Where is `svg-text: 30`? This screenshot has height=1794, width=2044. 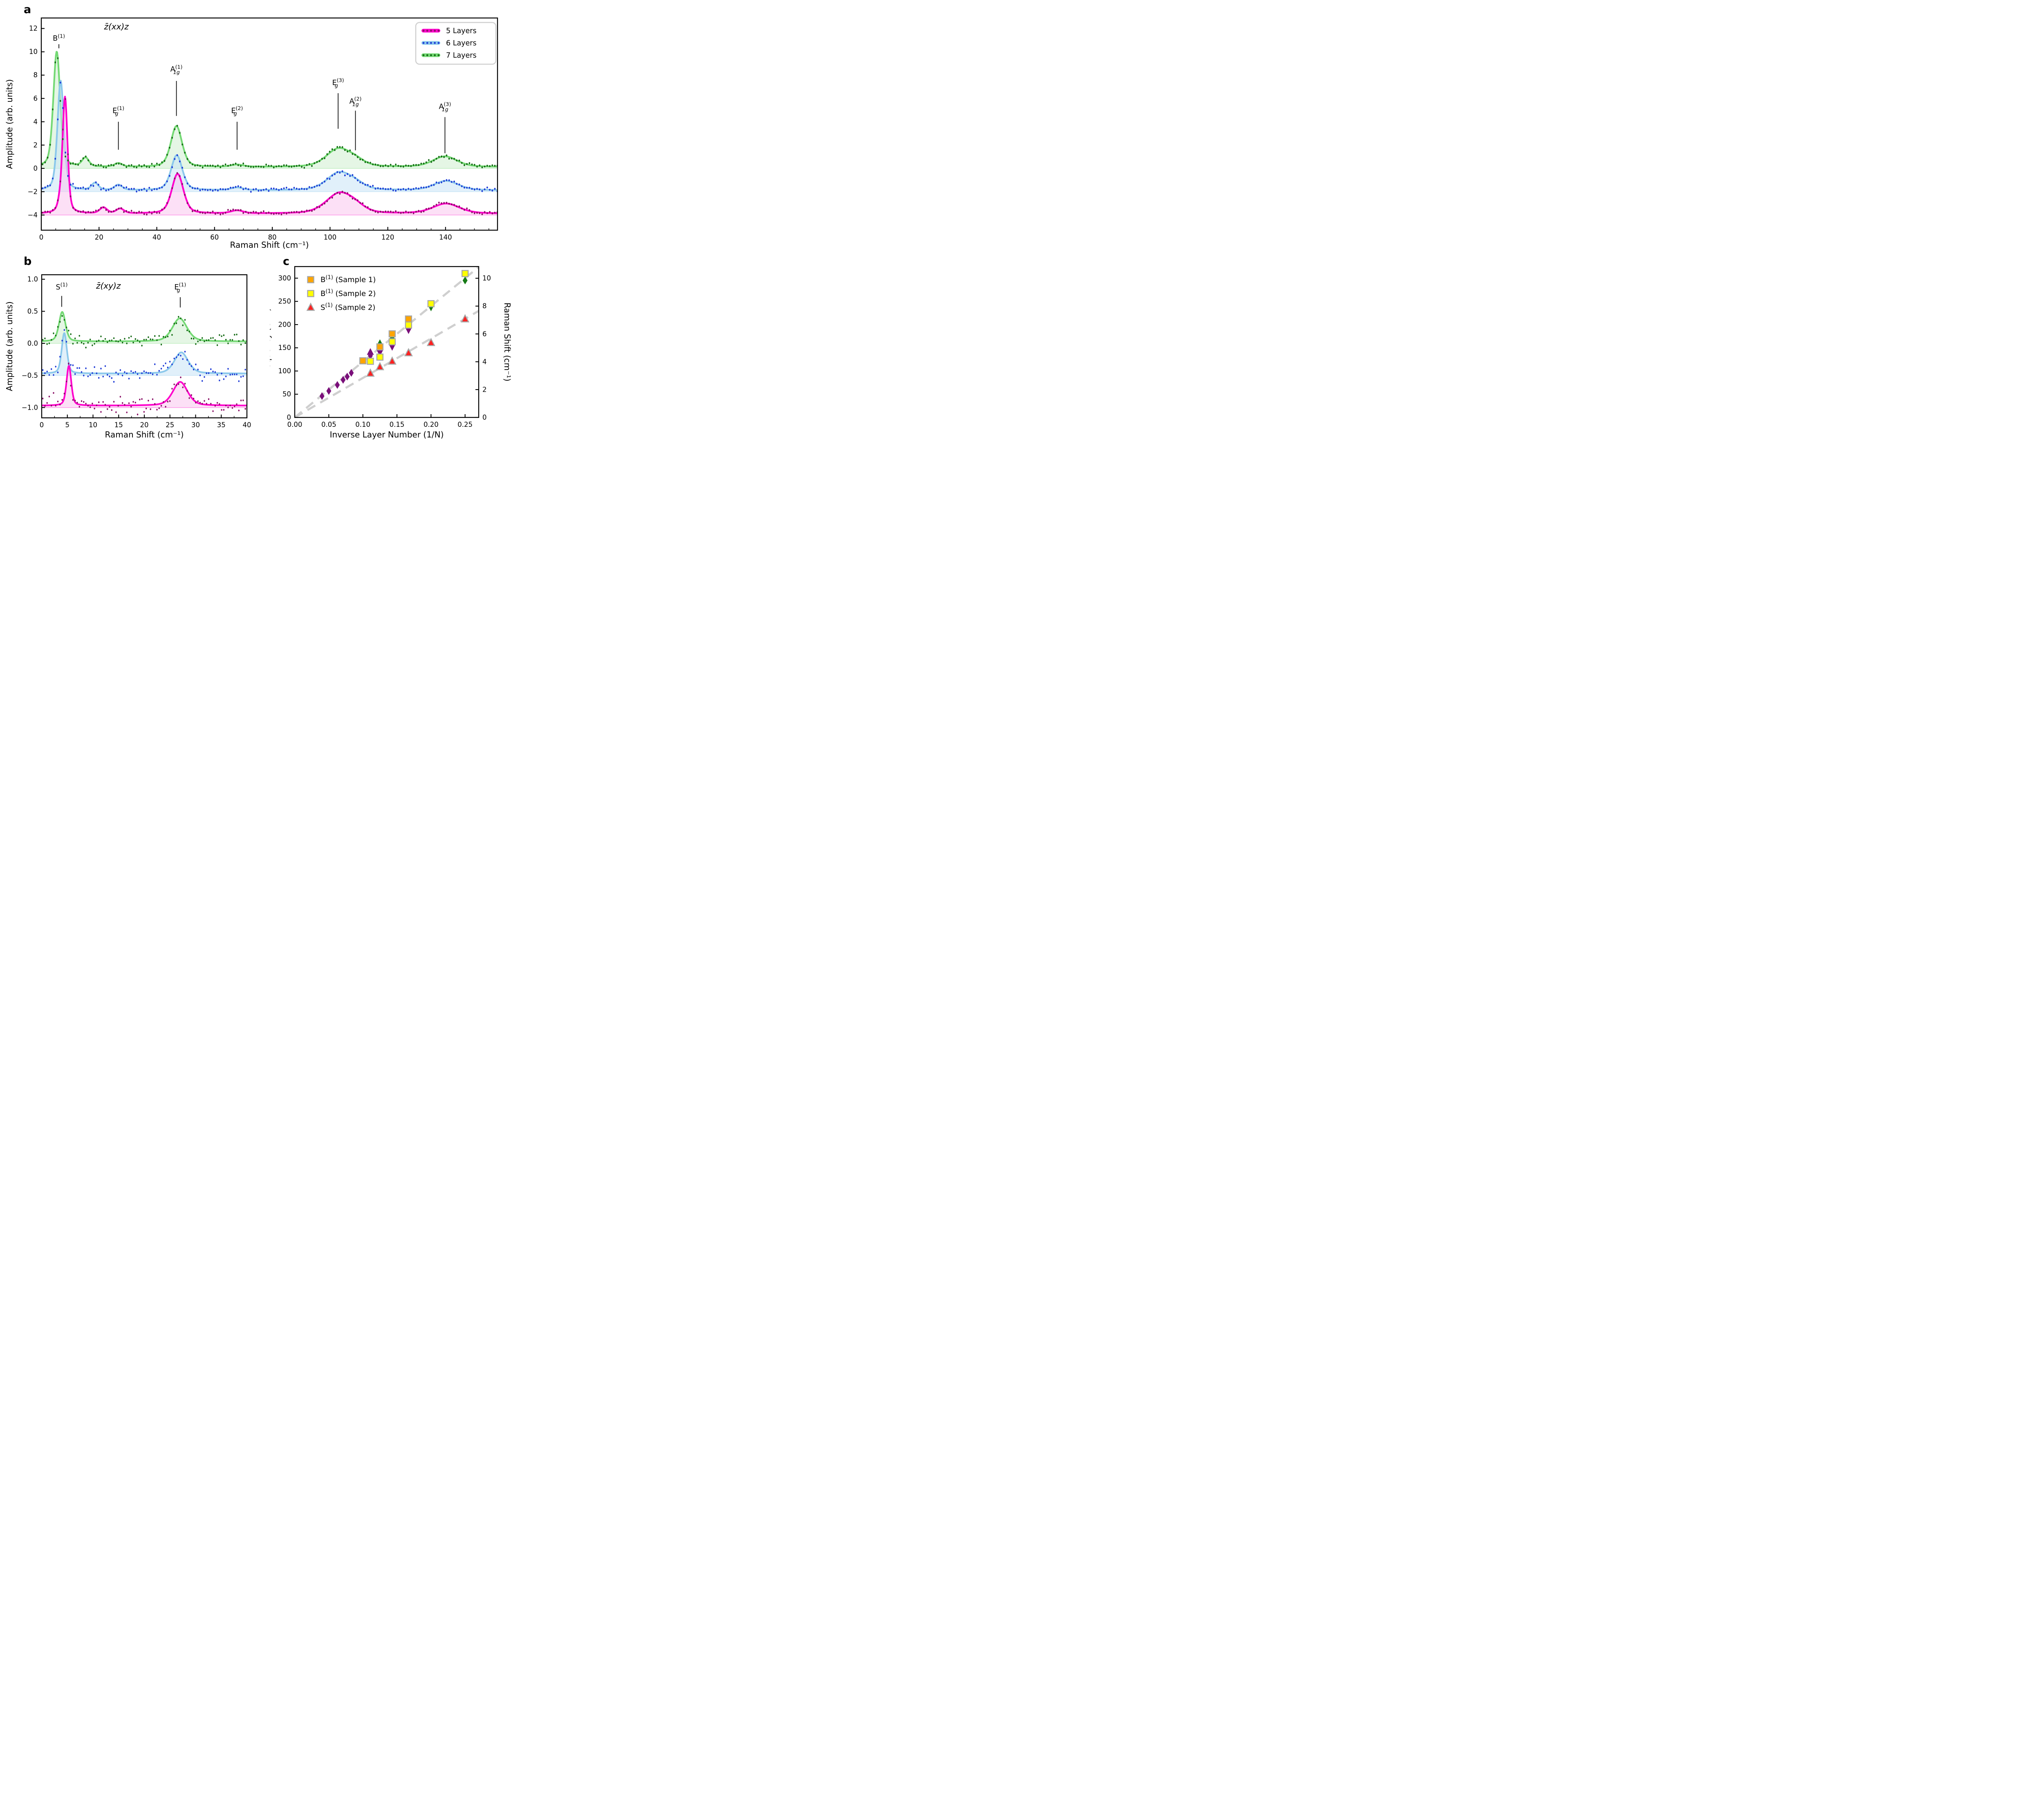
svg-text: 30 is located at coordinates (195, 425).